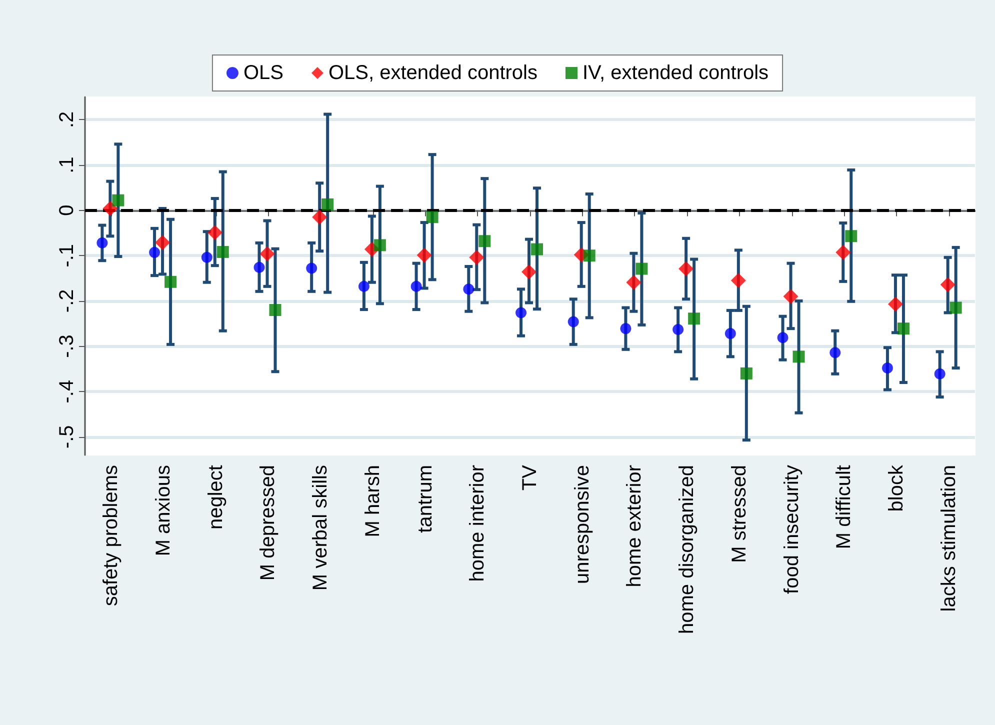  I want to click on y-tick-label: -.5, so click(67, 437).